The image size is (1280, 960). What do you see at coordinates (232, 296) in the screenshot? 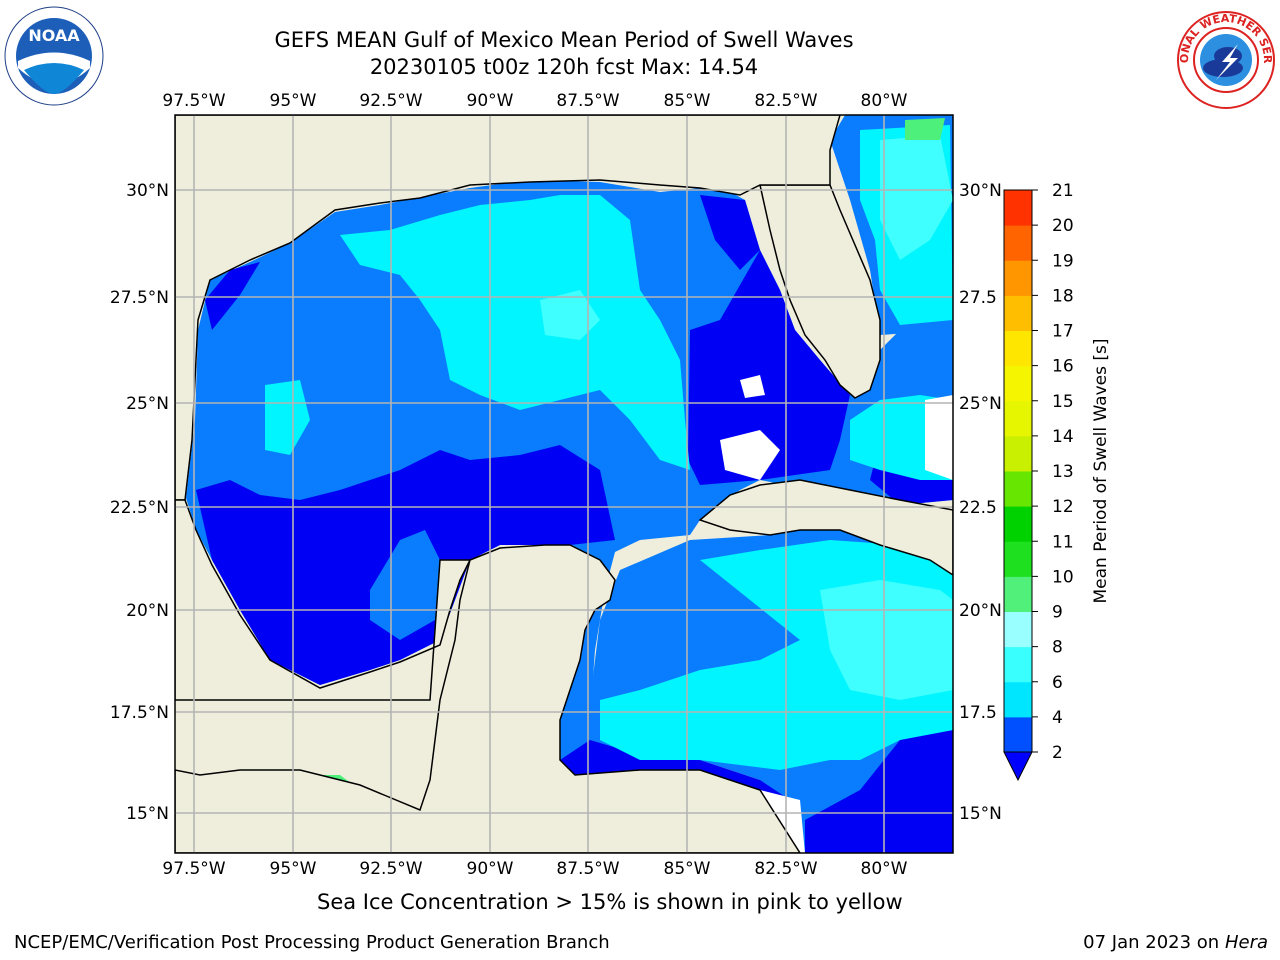
I see `northwest-coast-lt2s` at bounding box center [232, 296].